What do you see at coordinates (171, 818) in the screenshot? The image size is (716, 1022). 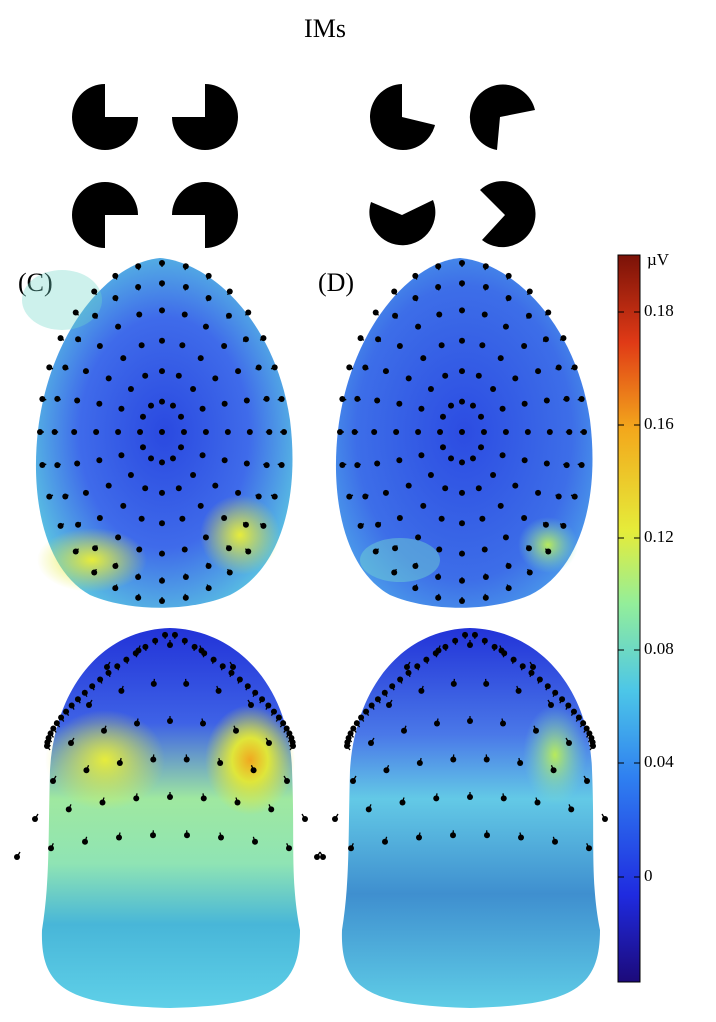 I see `topomap-c-back` at bounding box center [171, 818].